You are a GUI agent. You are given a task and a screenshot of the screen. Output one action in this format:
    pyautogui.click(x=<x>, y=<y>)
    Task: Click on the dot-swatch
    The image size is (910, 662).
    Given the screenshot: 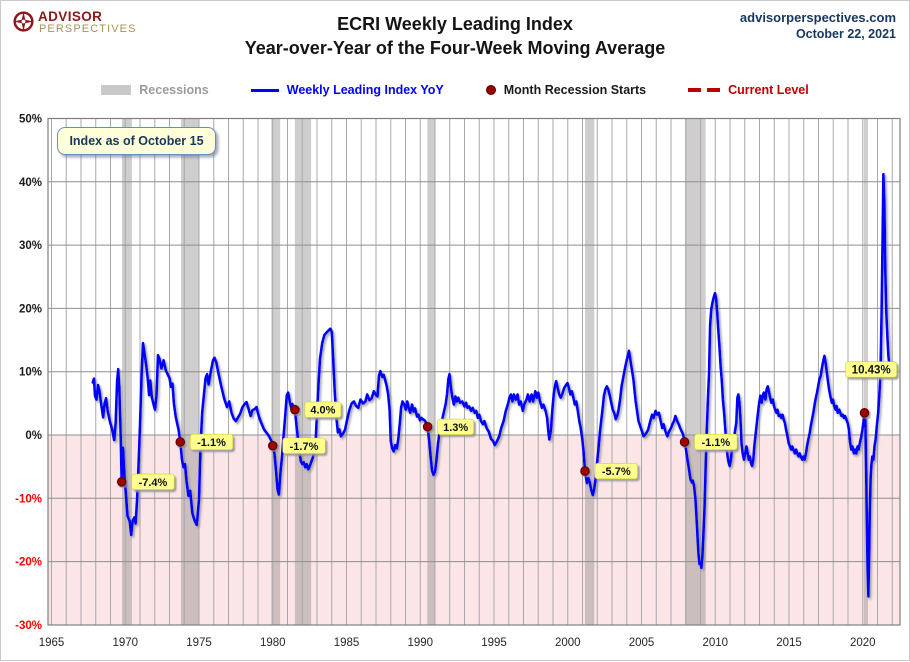 What is the action you would take?
    pyautogui.click(x=490, y=90)
    